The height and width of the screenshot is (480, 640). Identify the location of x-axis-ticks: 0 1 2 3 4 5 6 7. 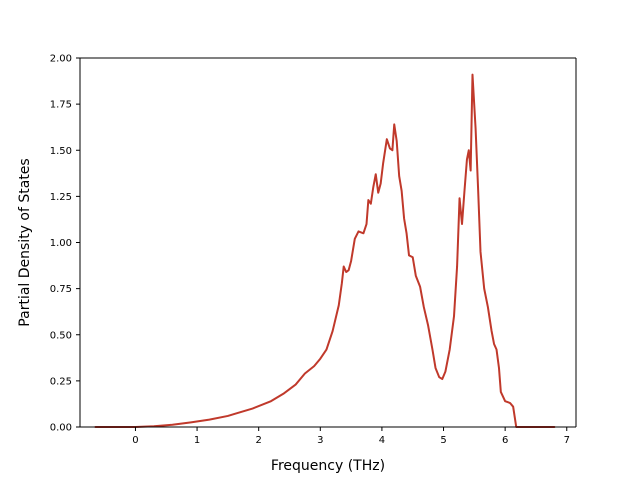
(351, 436).